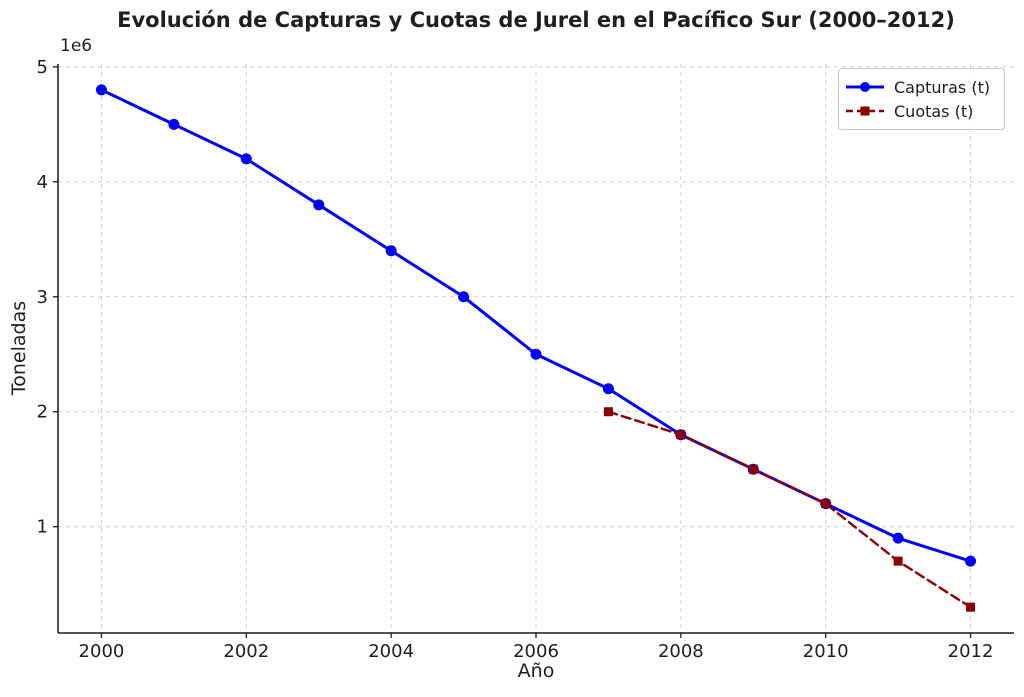  What do you see at coordinates (102, 651) in the screenshot?
I see `x-tick-label: 2000` at bounding box center [102, 651].